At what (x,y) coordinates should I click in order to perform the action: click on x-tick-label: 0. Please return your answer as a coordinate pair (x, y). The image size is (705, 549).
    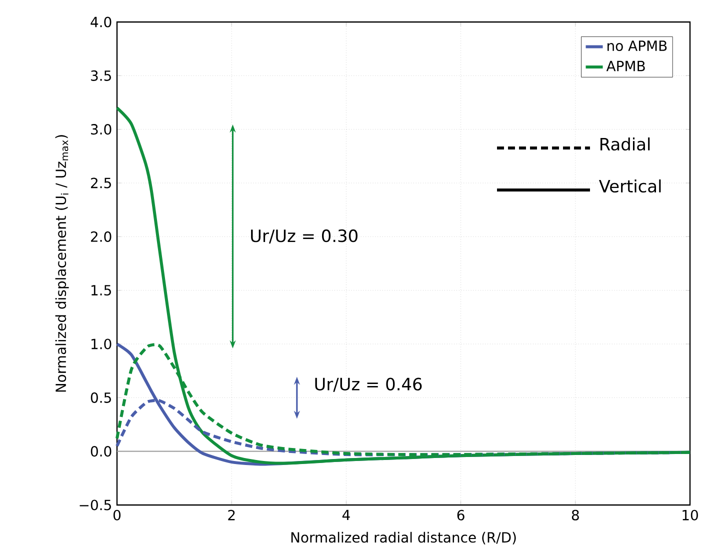
    Looking at the image, I should click on (117, 515).